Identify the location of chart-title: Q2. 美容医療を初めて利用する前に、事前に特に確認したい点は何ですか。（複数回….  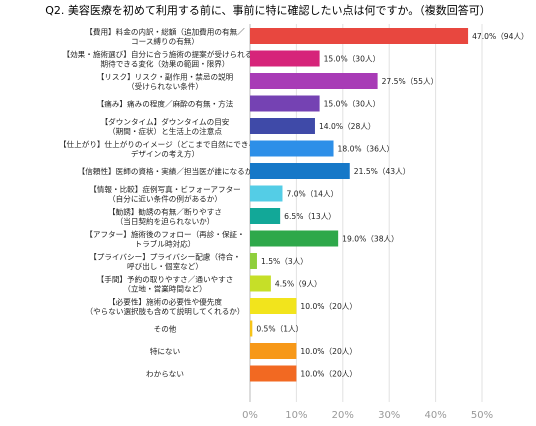
(268, 10).